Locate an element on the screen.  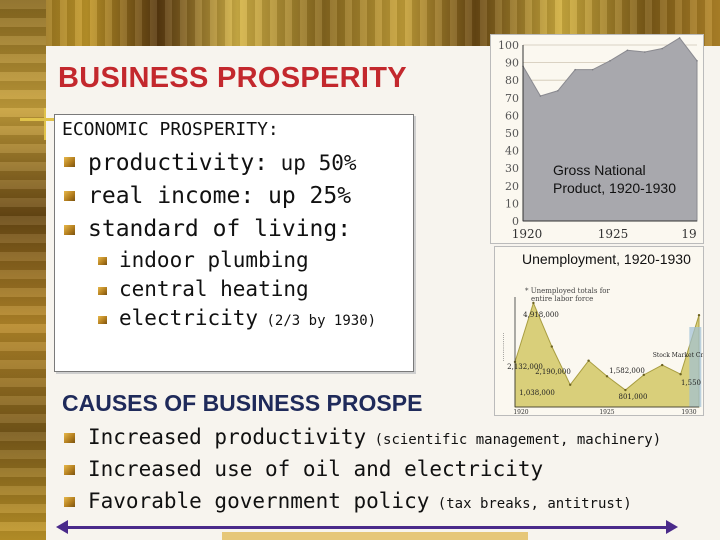
gnp-y-tick-label: 70 is located at coordinates (512, 98).